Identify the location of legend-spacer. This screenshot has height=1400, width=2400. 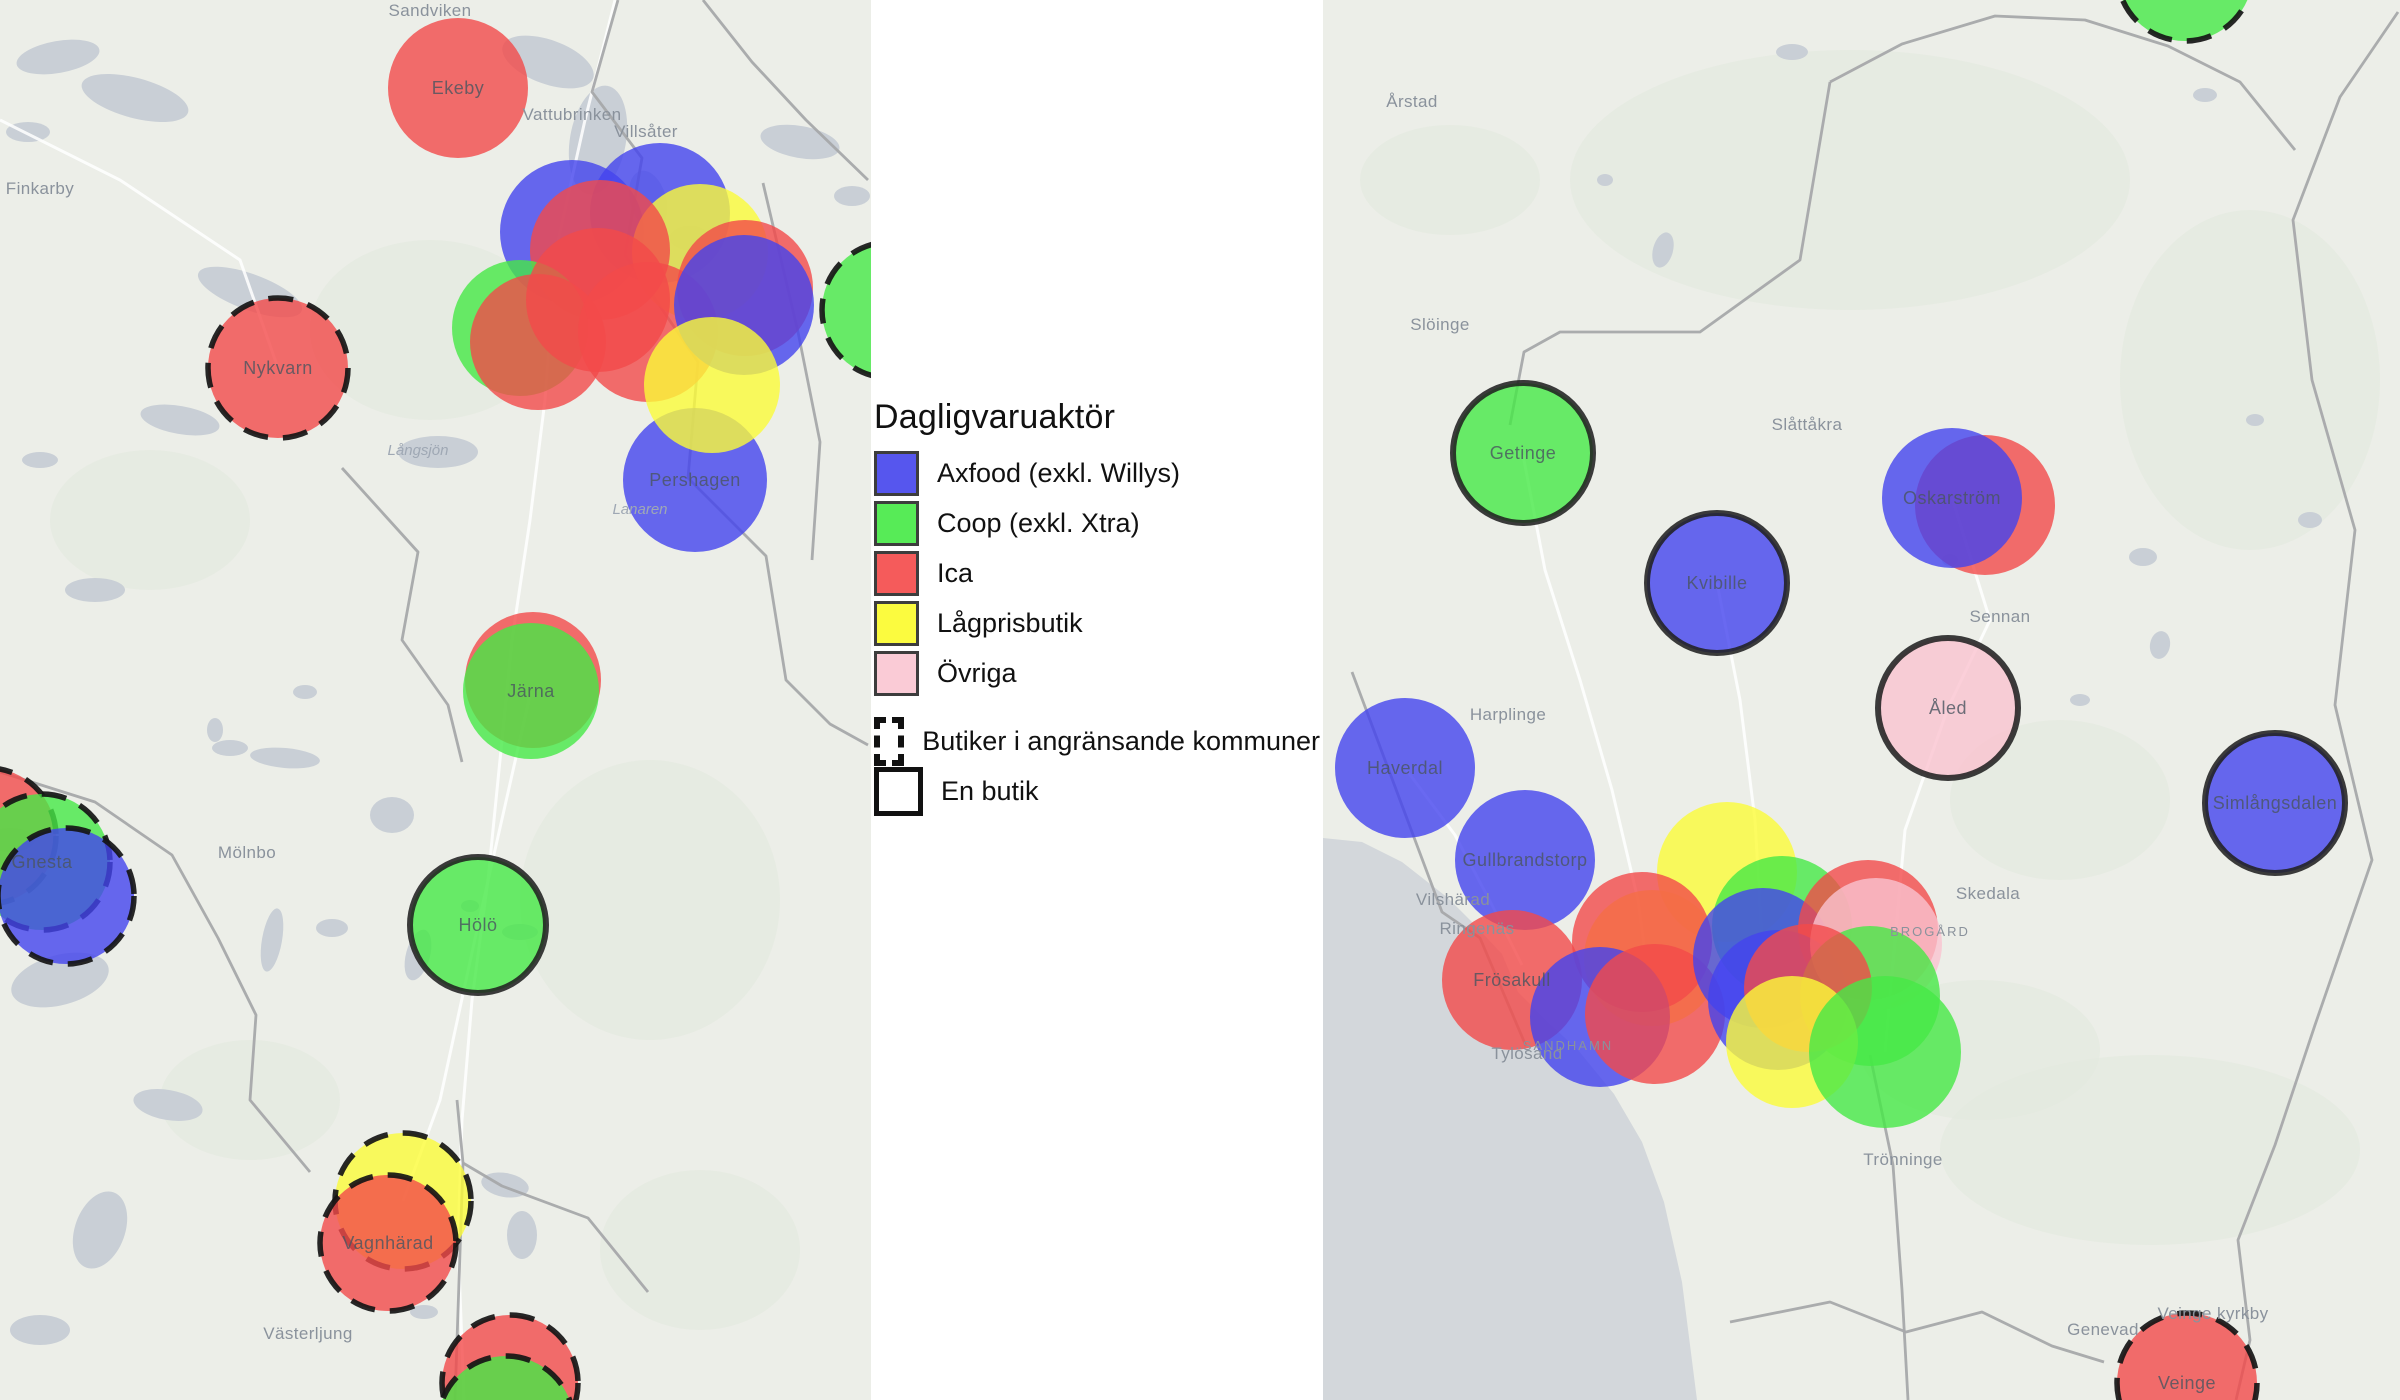
(1097, 710).